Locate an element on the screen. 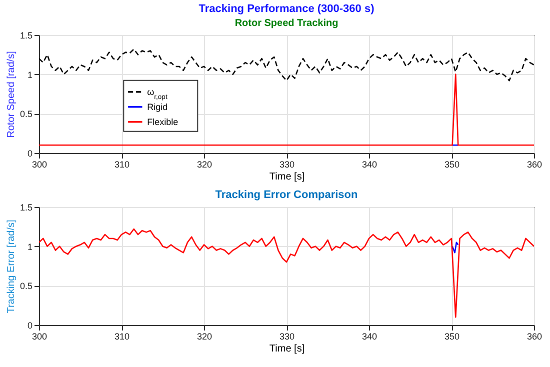 The height and width of the screenshot is (367, 550). chart-subtitle: Rotor Speed Tracking is located at coordinates (286, 23).